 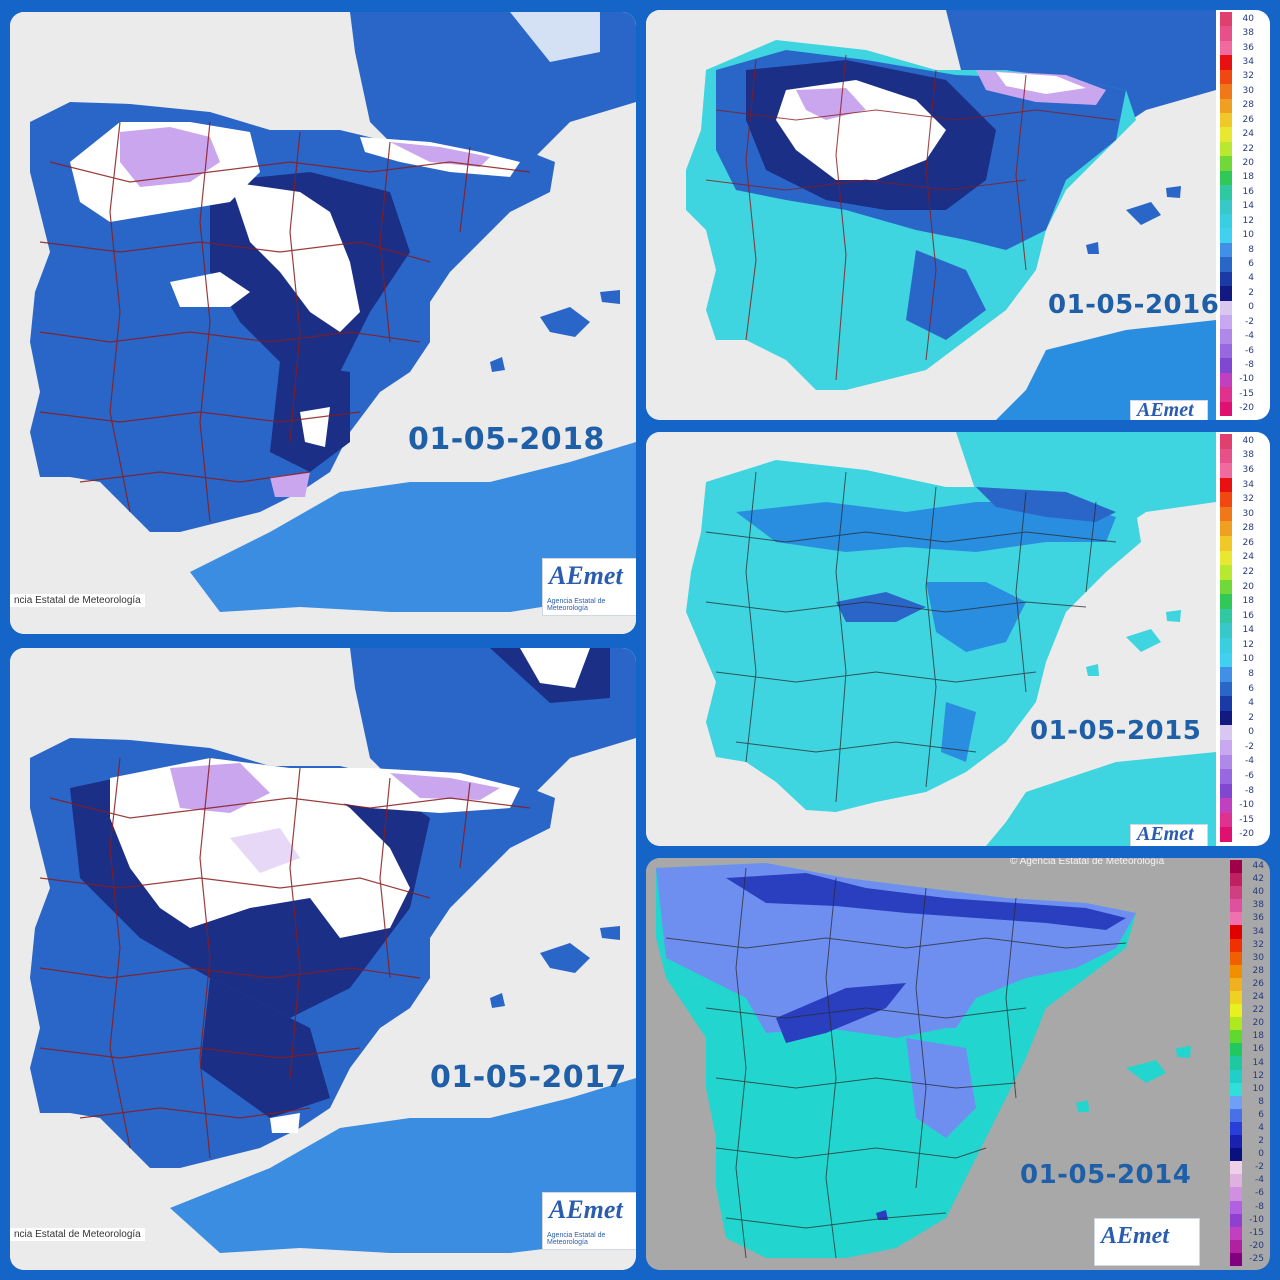 What do you see at coordinates (1248, 220) in the screenshot?
I see `legend-label: 12` at bounding box center [1248, 220].